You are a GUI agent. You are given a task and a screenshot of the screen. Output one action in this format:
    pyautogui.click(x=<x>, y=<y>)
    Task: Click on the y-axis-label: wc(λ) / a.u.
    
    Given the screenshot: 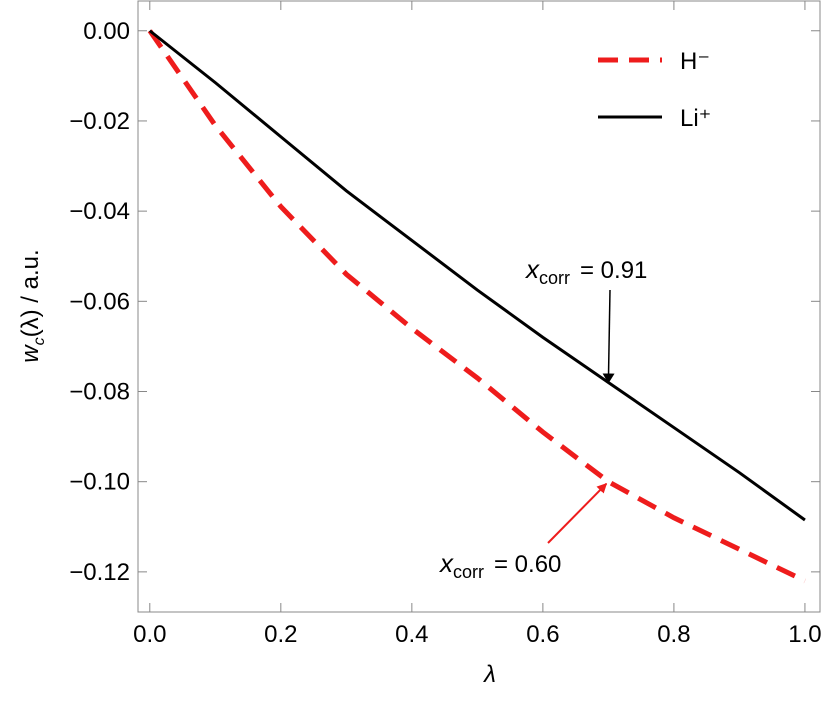 What is the action you would take?
    pyautogui.click(x=32, y=305)
    